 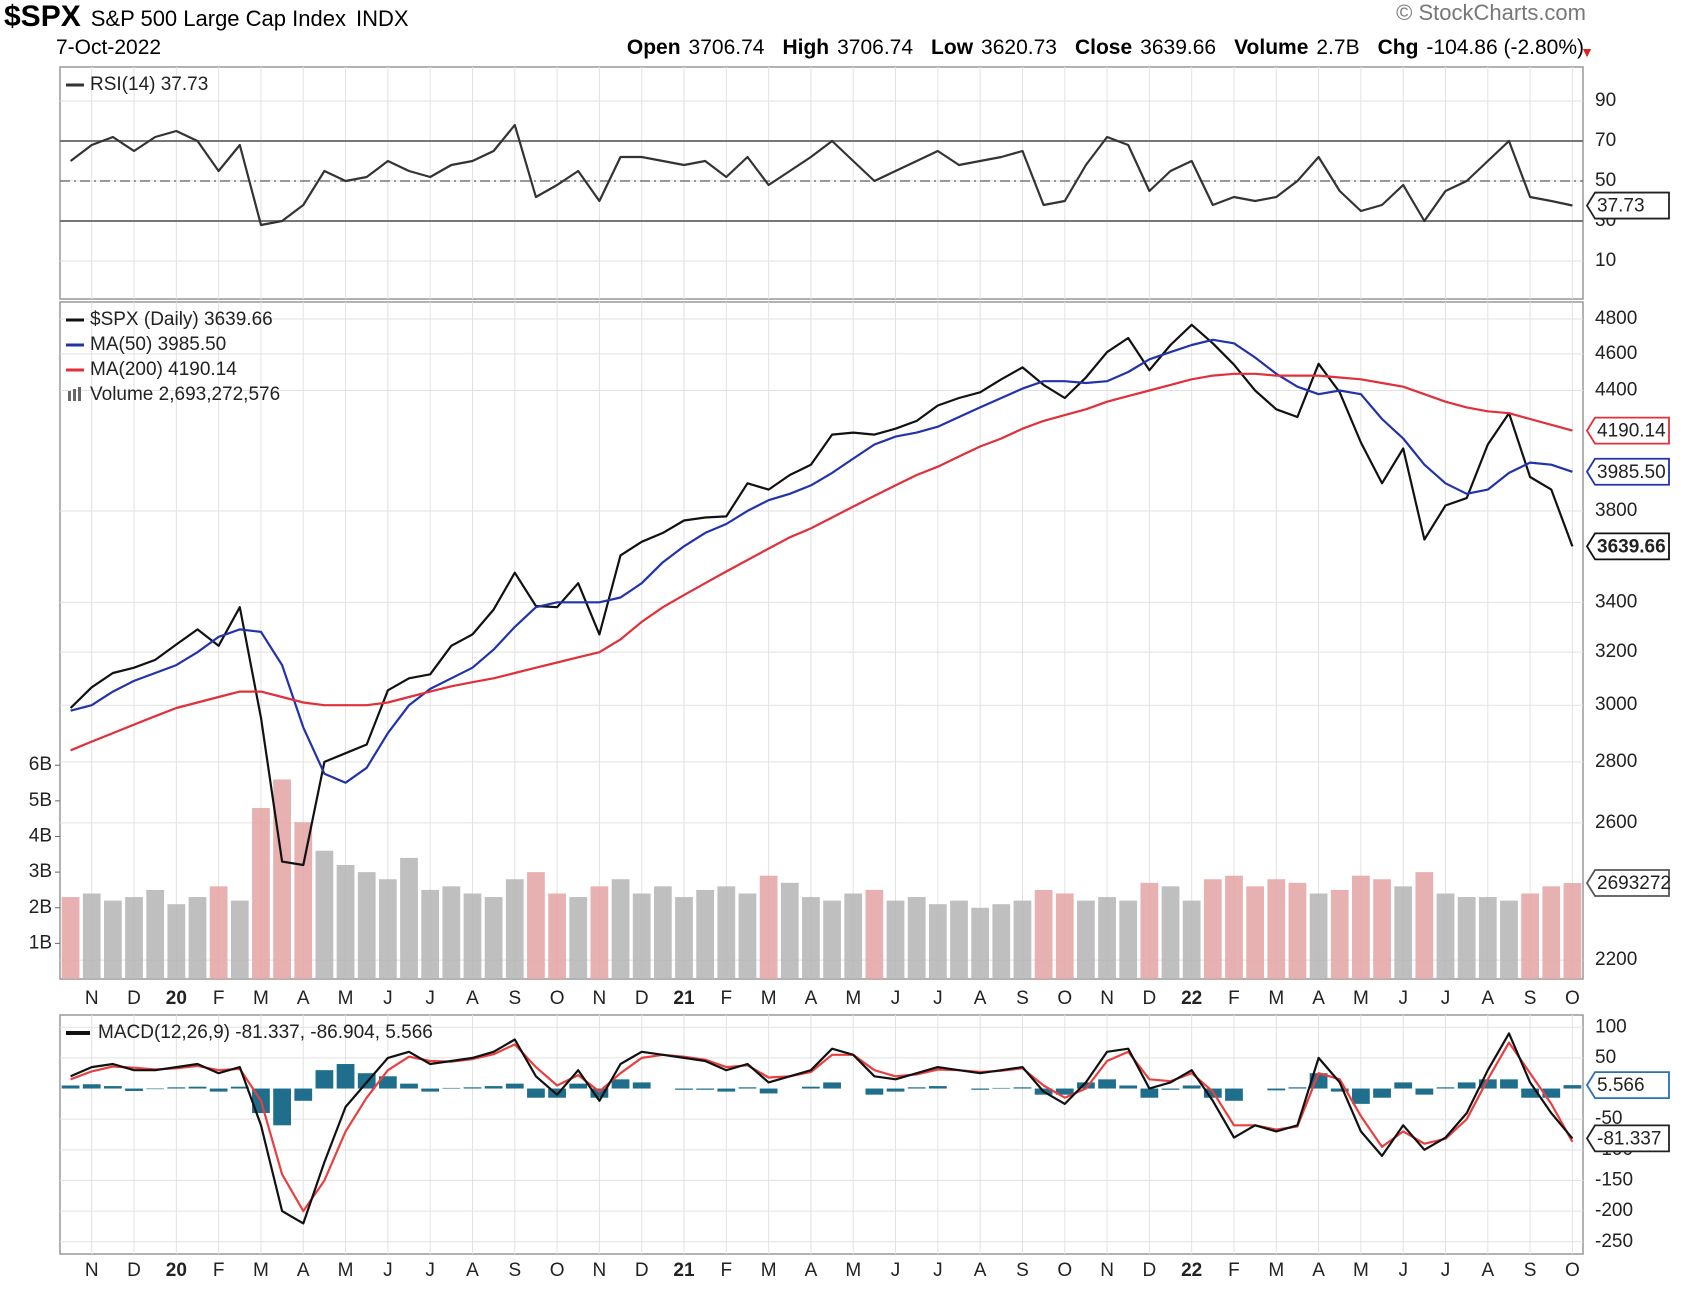 I want to click on stat-value: 3706.74, so click(x=726, y=47).